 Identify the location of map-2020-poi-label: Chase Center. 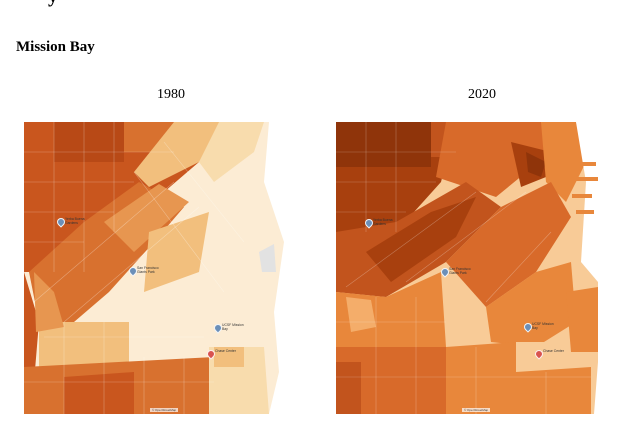
(553, 351).